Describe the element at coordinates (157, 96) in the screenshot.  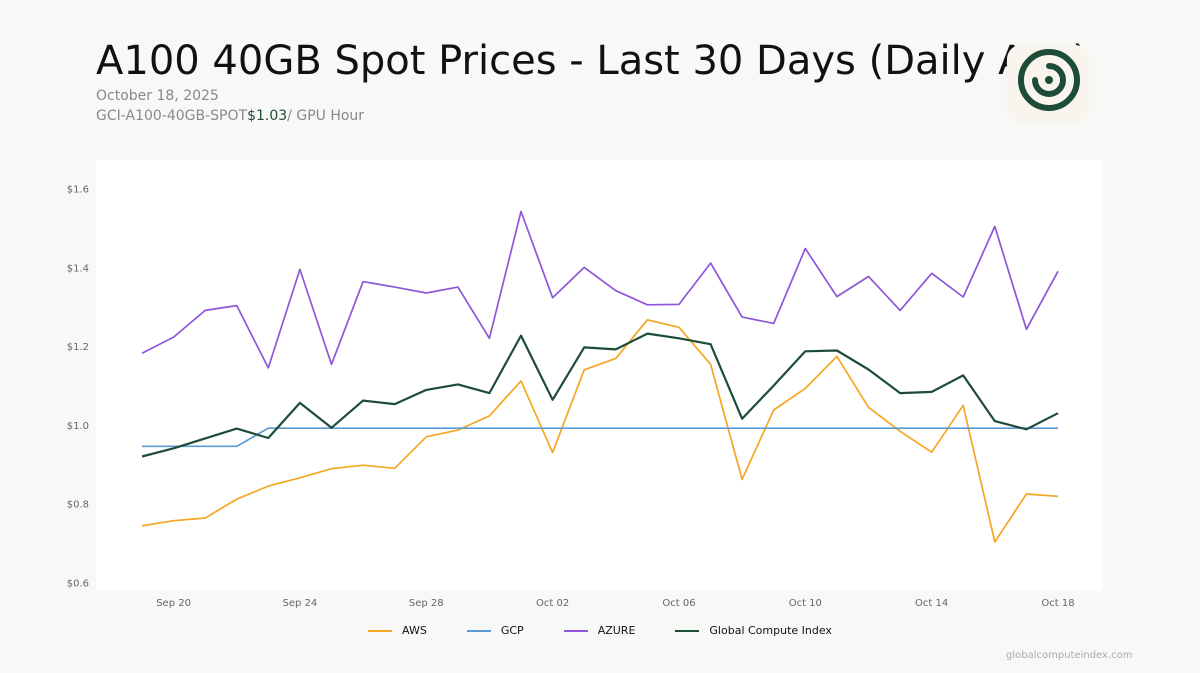
I see `report-date: October 18, 2025` at that location.